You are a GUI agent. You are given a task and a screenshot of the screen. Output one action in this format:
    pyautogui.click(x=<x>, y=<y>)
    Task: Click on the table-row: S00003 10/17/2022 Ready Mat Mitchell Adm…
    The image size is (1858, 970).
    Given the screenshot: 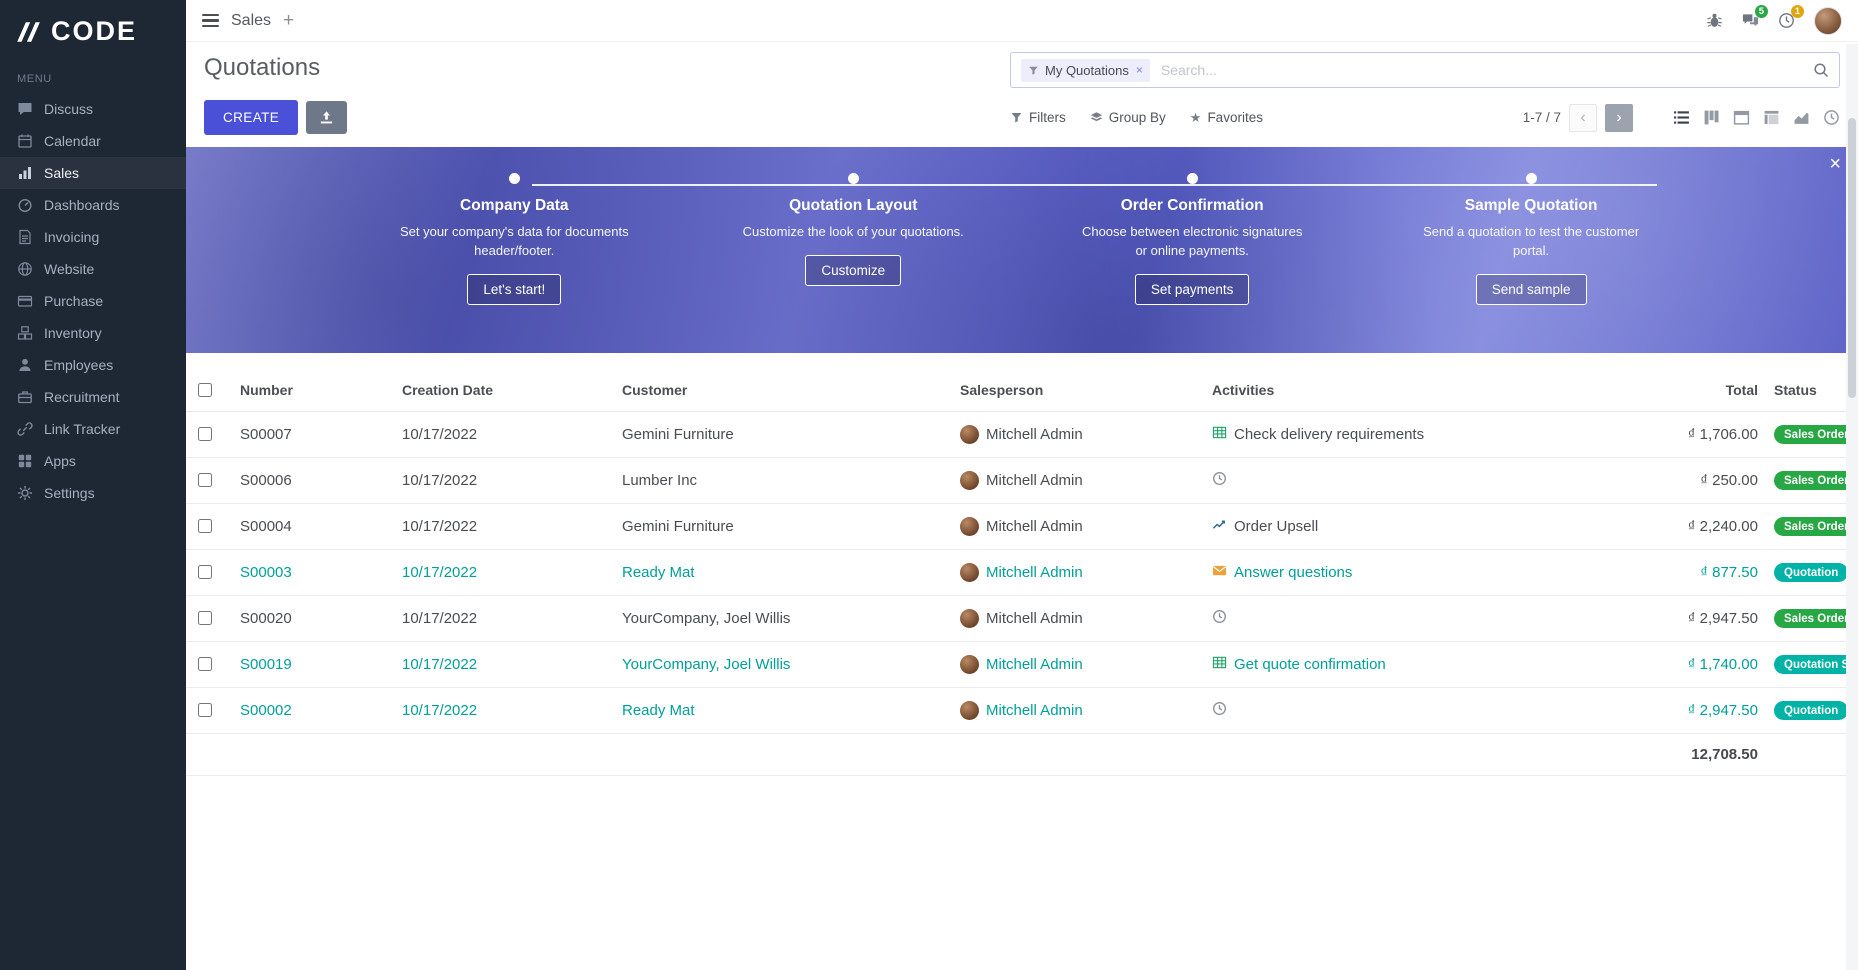 What is the action you would take?
    pyautogui.click(x=1022, y=572)
    